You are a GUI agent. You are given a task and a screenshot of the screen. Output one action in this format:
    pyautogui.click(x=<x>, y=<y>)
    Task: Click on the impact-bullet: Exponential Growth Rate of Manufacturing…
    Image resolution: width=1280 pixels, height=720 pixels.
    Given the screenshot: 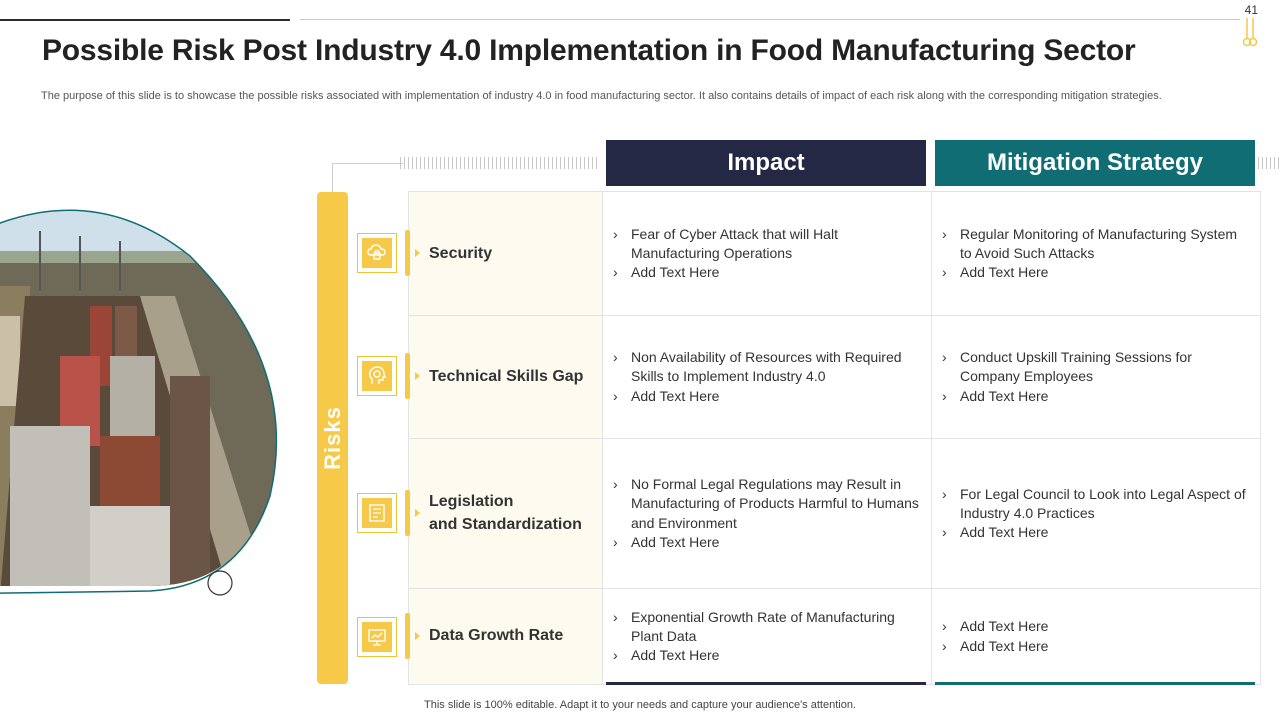 What is the action you would take?
    pyautogui.click(x=766, y=627)
    